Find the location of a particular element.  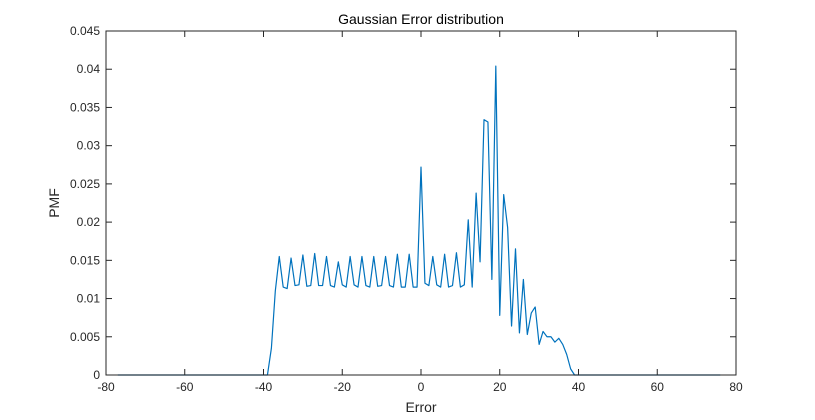

y-tick-label: 0.04 is located at coordinates (89, 69).